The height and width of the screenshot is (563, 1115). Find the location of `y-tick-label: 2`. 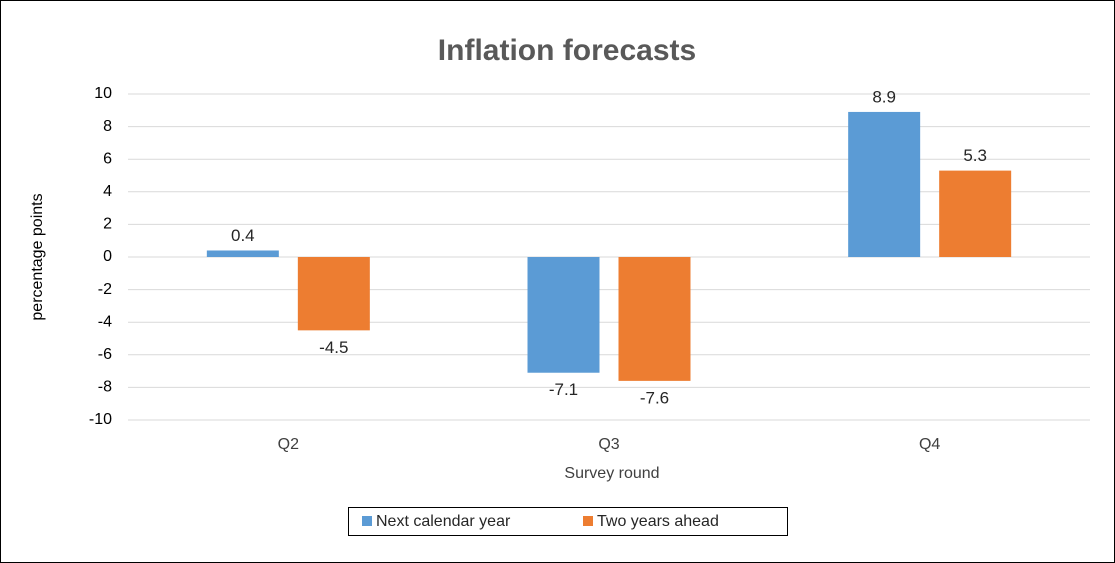

y-tick-label: 2 is located at coordinates (107, 224).